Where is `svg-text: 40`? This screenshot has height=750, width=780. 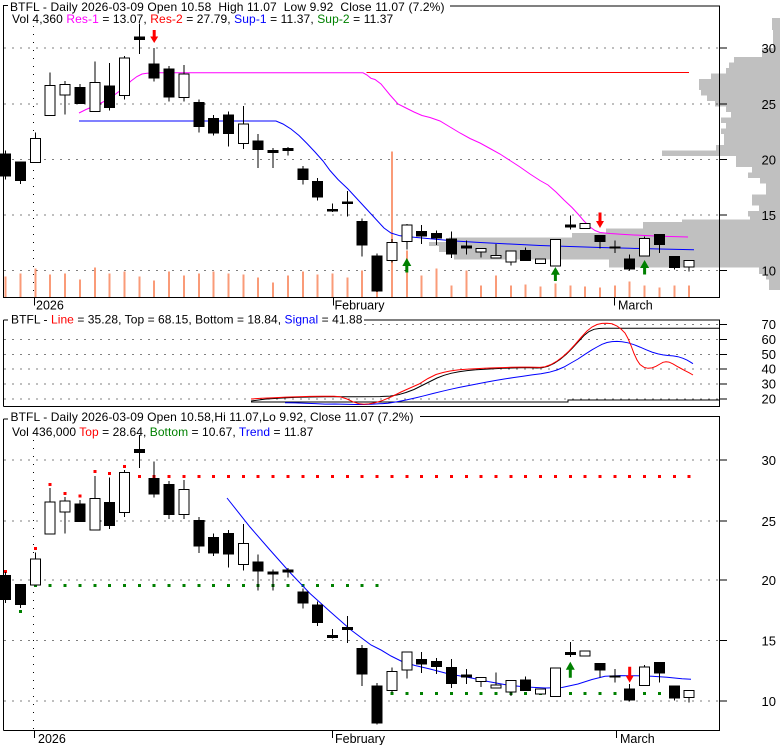
svg-text: 40 is located at coordinates (769, 369).